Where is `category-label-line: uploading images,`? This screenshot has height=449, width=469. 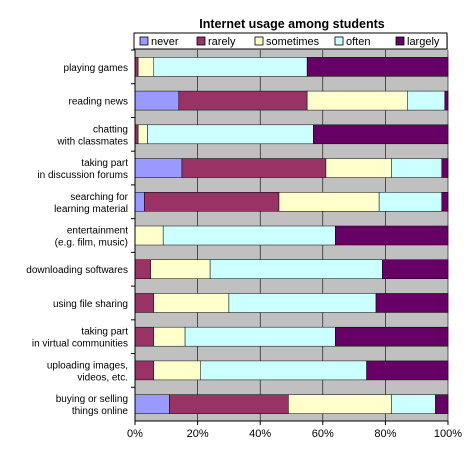 category-label-line: uploading images, is located at coordinates (87, 365).